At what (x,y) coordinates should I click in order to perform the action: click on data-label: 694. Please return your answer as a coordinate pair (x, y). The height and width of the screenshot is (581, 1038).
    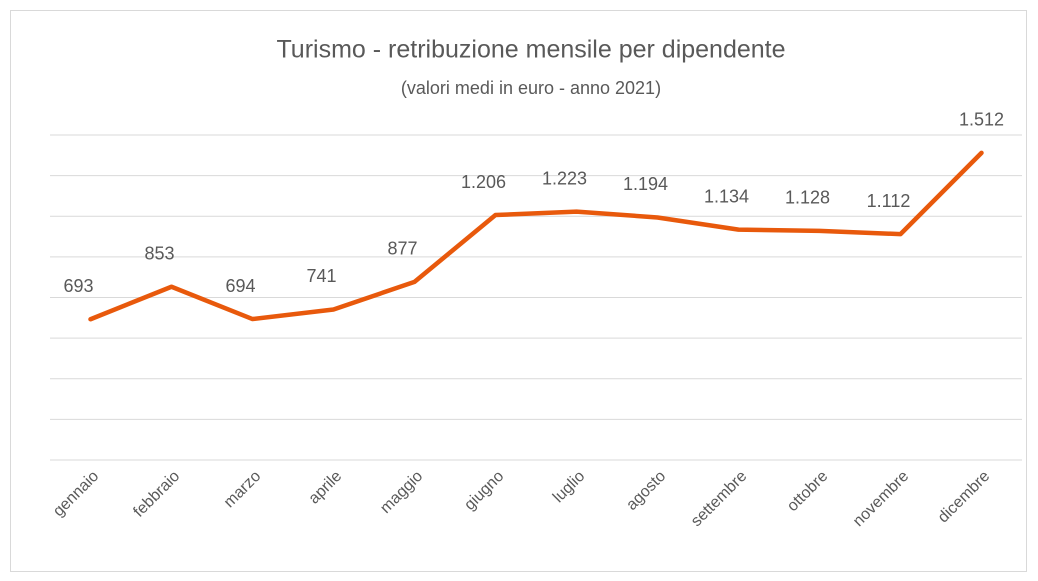
    Looking at the image, I should click on (240, 286).